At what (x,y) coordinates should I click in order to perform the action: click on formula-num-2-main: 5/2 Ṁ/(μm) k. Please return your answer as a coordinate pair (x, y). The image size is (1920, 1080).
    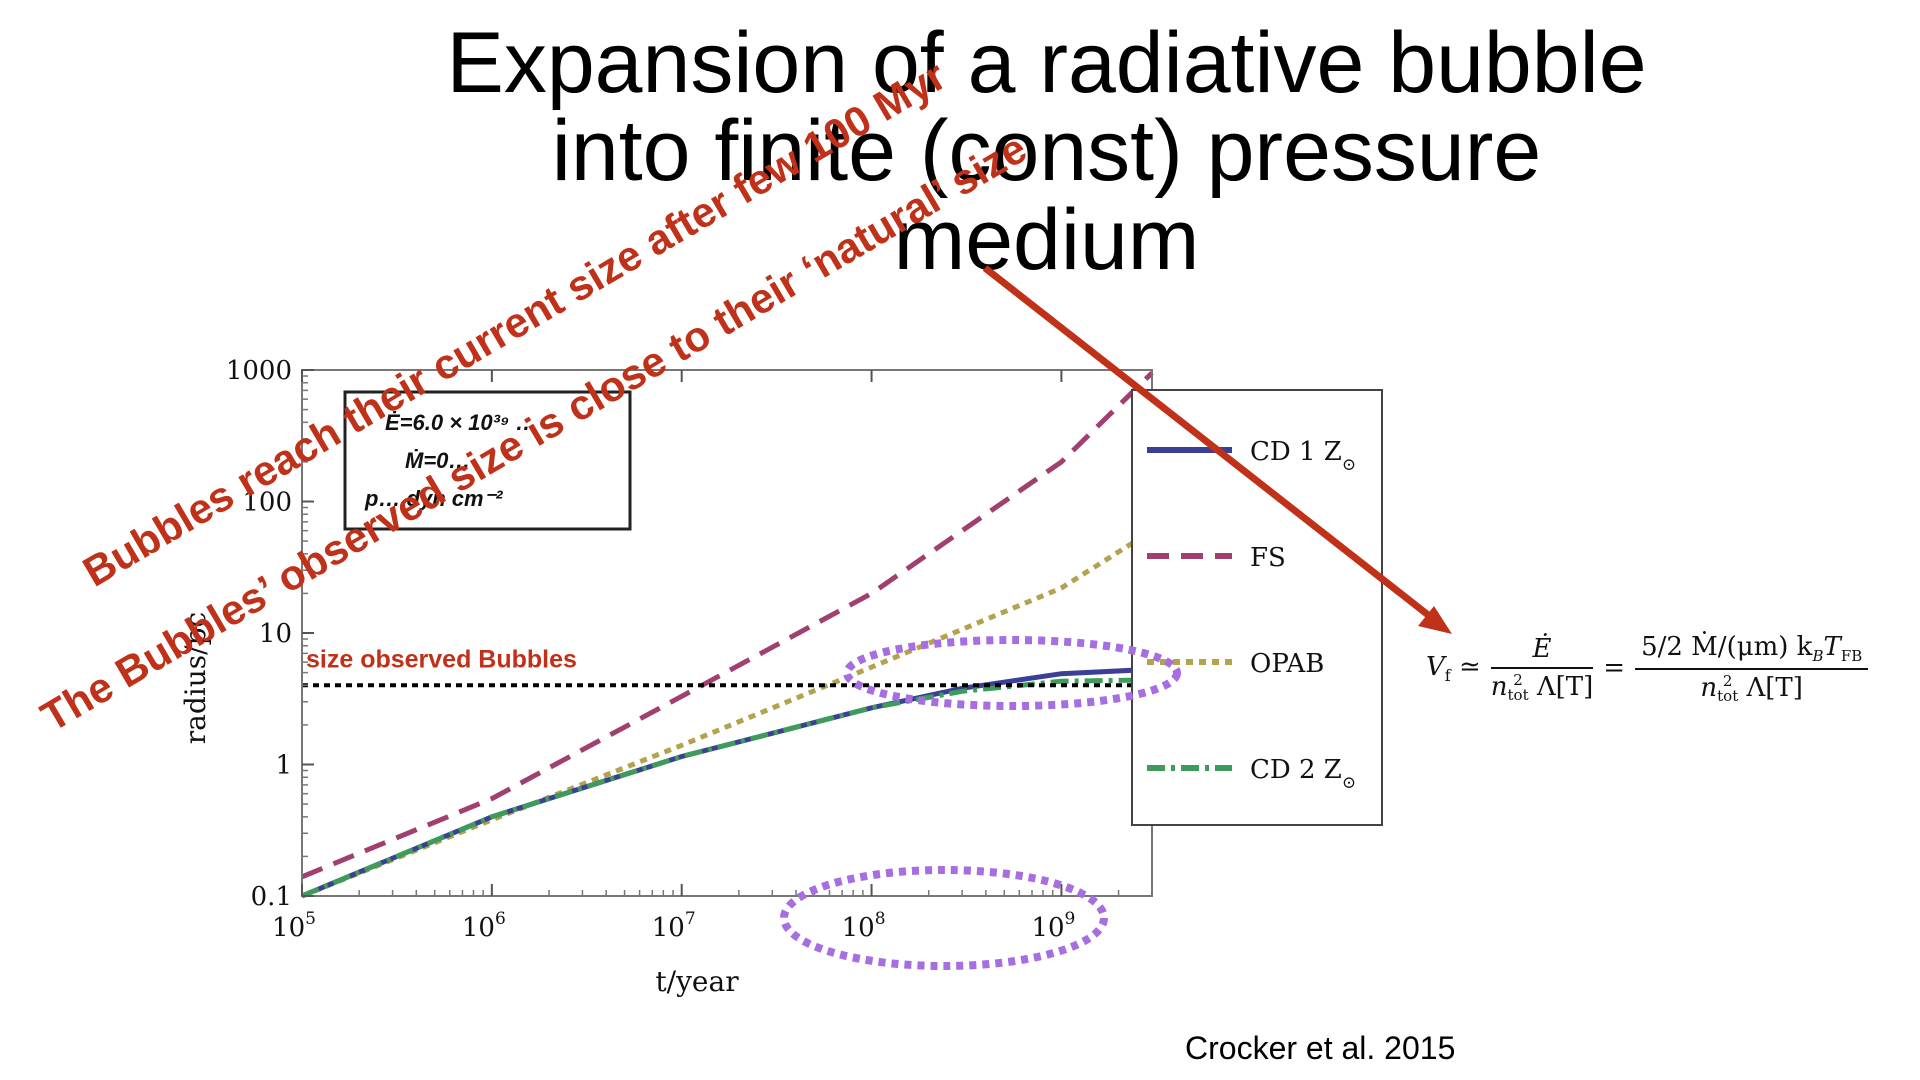
    Looking at the image, I should click on (1727, 647).